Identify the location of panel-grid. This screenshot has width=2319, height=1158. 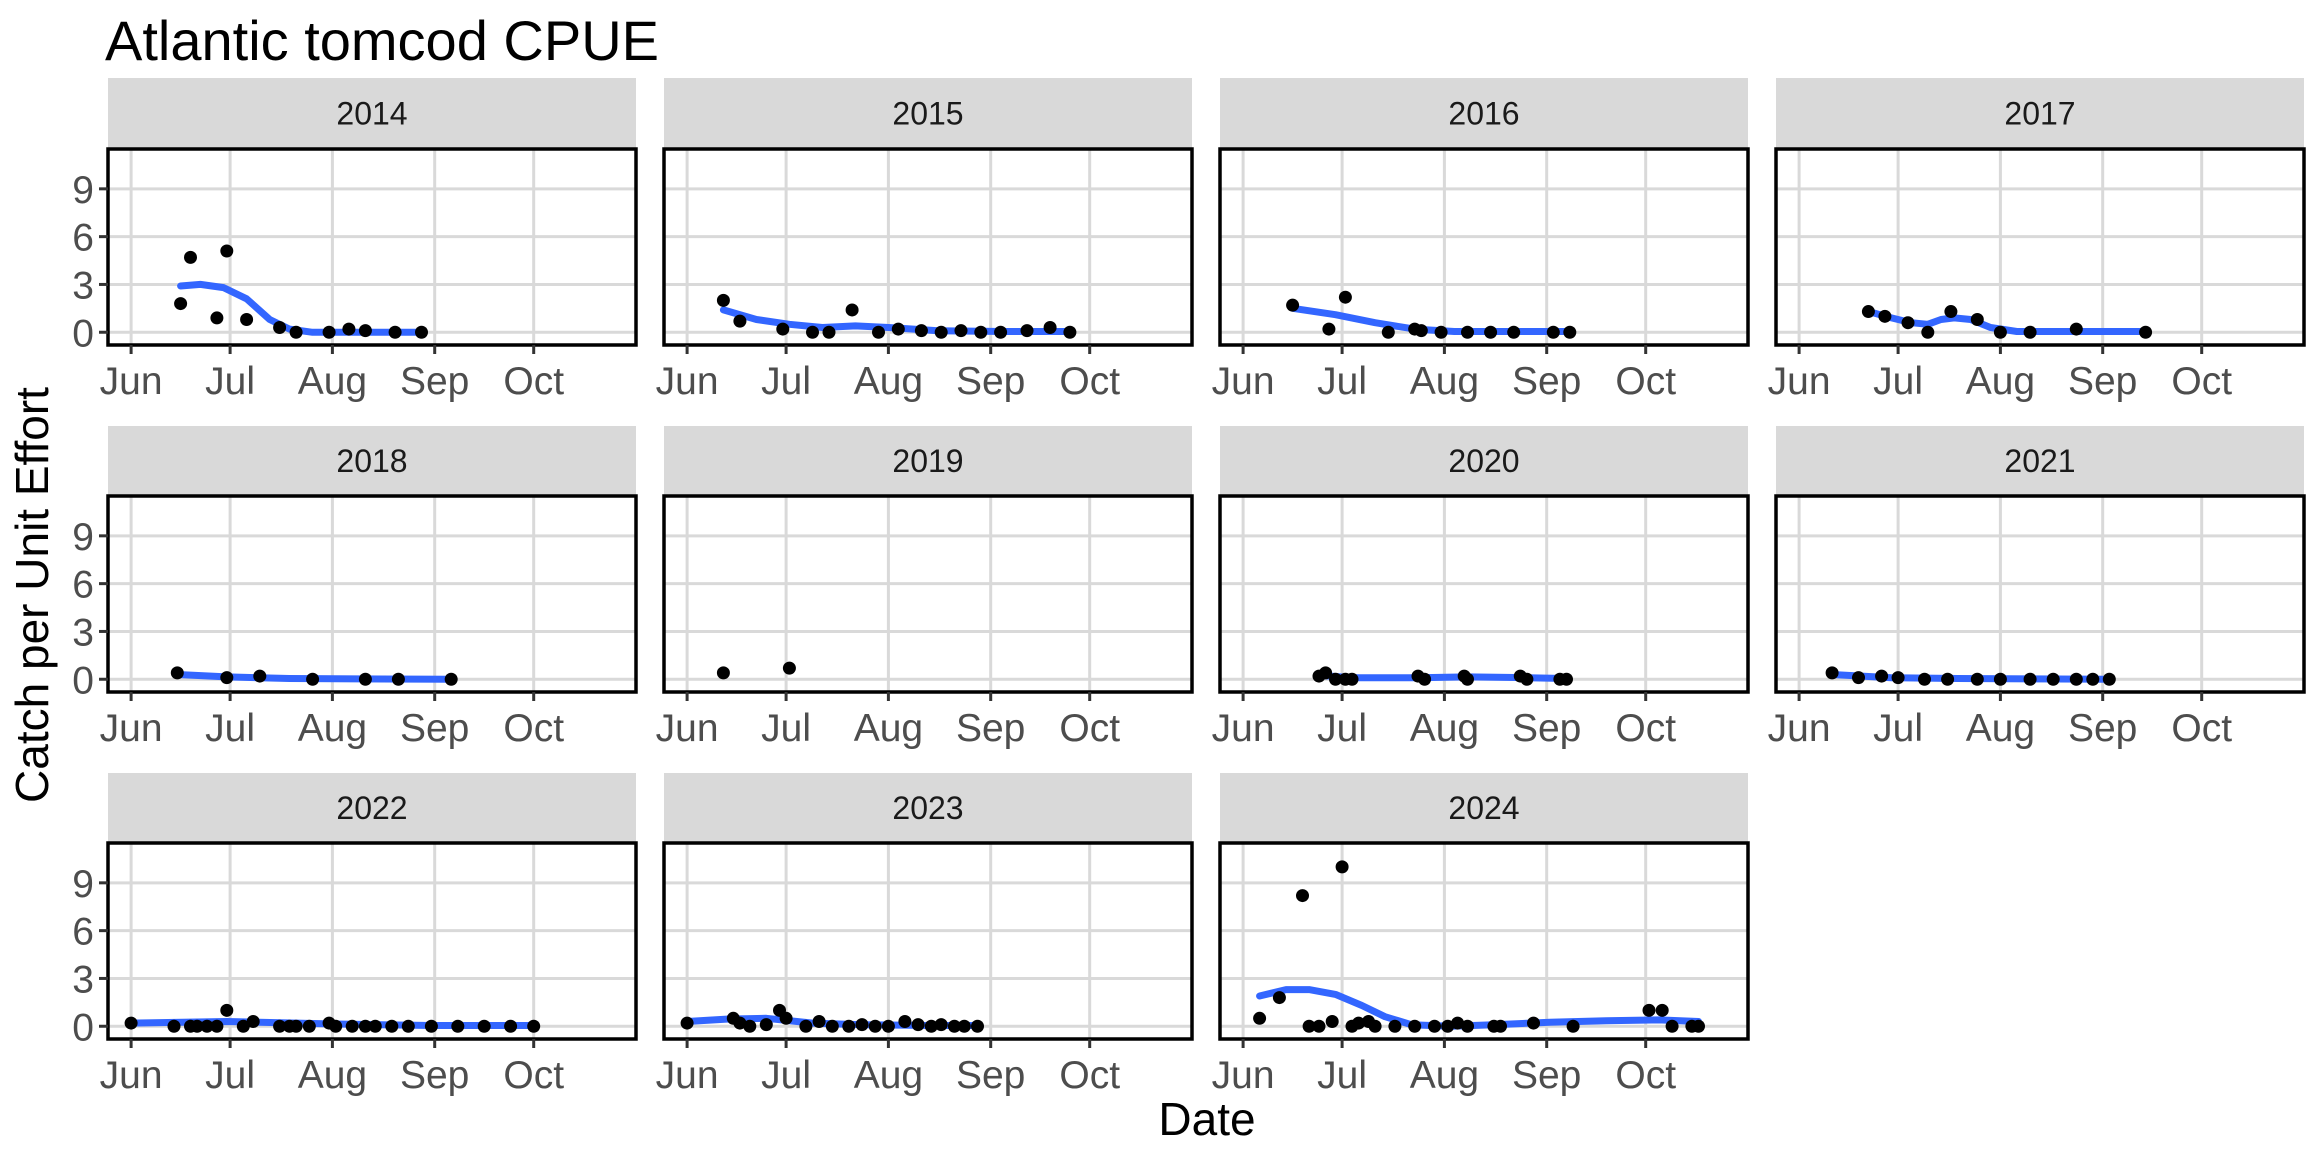
(372, 941).